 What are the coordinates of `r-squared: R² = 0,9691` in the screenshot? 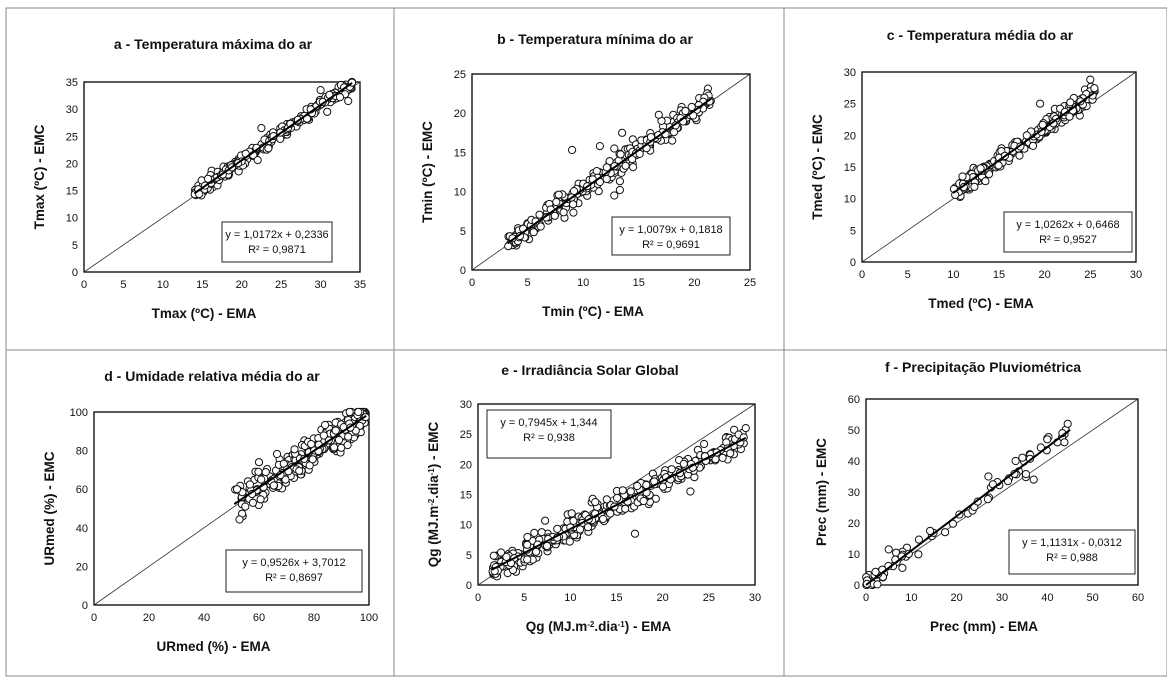 It's located at (671, 245).